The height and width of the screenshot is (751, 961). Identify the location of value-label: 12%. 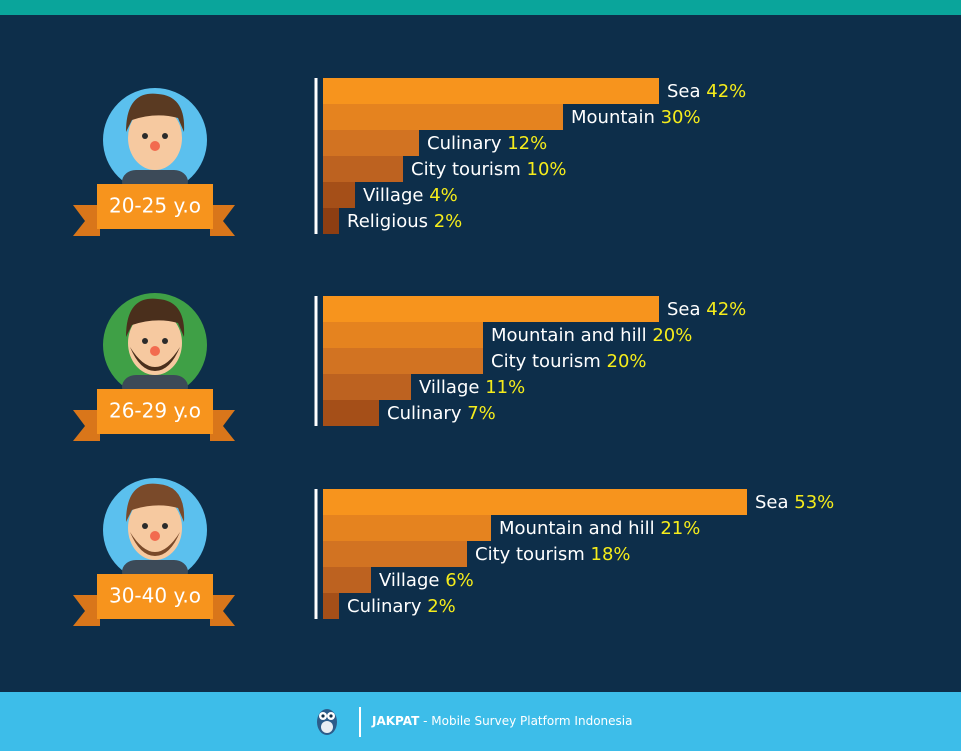
(527, 143).